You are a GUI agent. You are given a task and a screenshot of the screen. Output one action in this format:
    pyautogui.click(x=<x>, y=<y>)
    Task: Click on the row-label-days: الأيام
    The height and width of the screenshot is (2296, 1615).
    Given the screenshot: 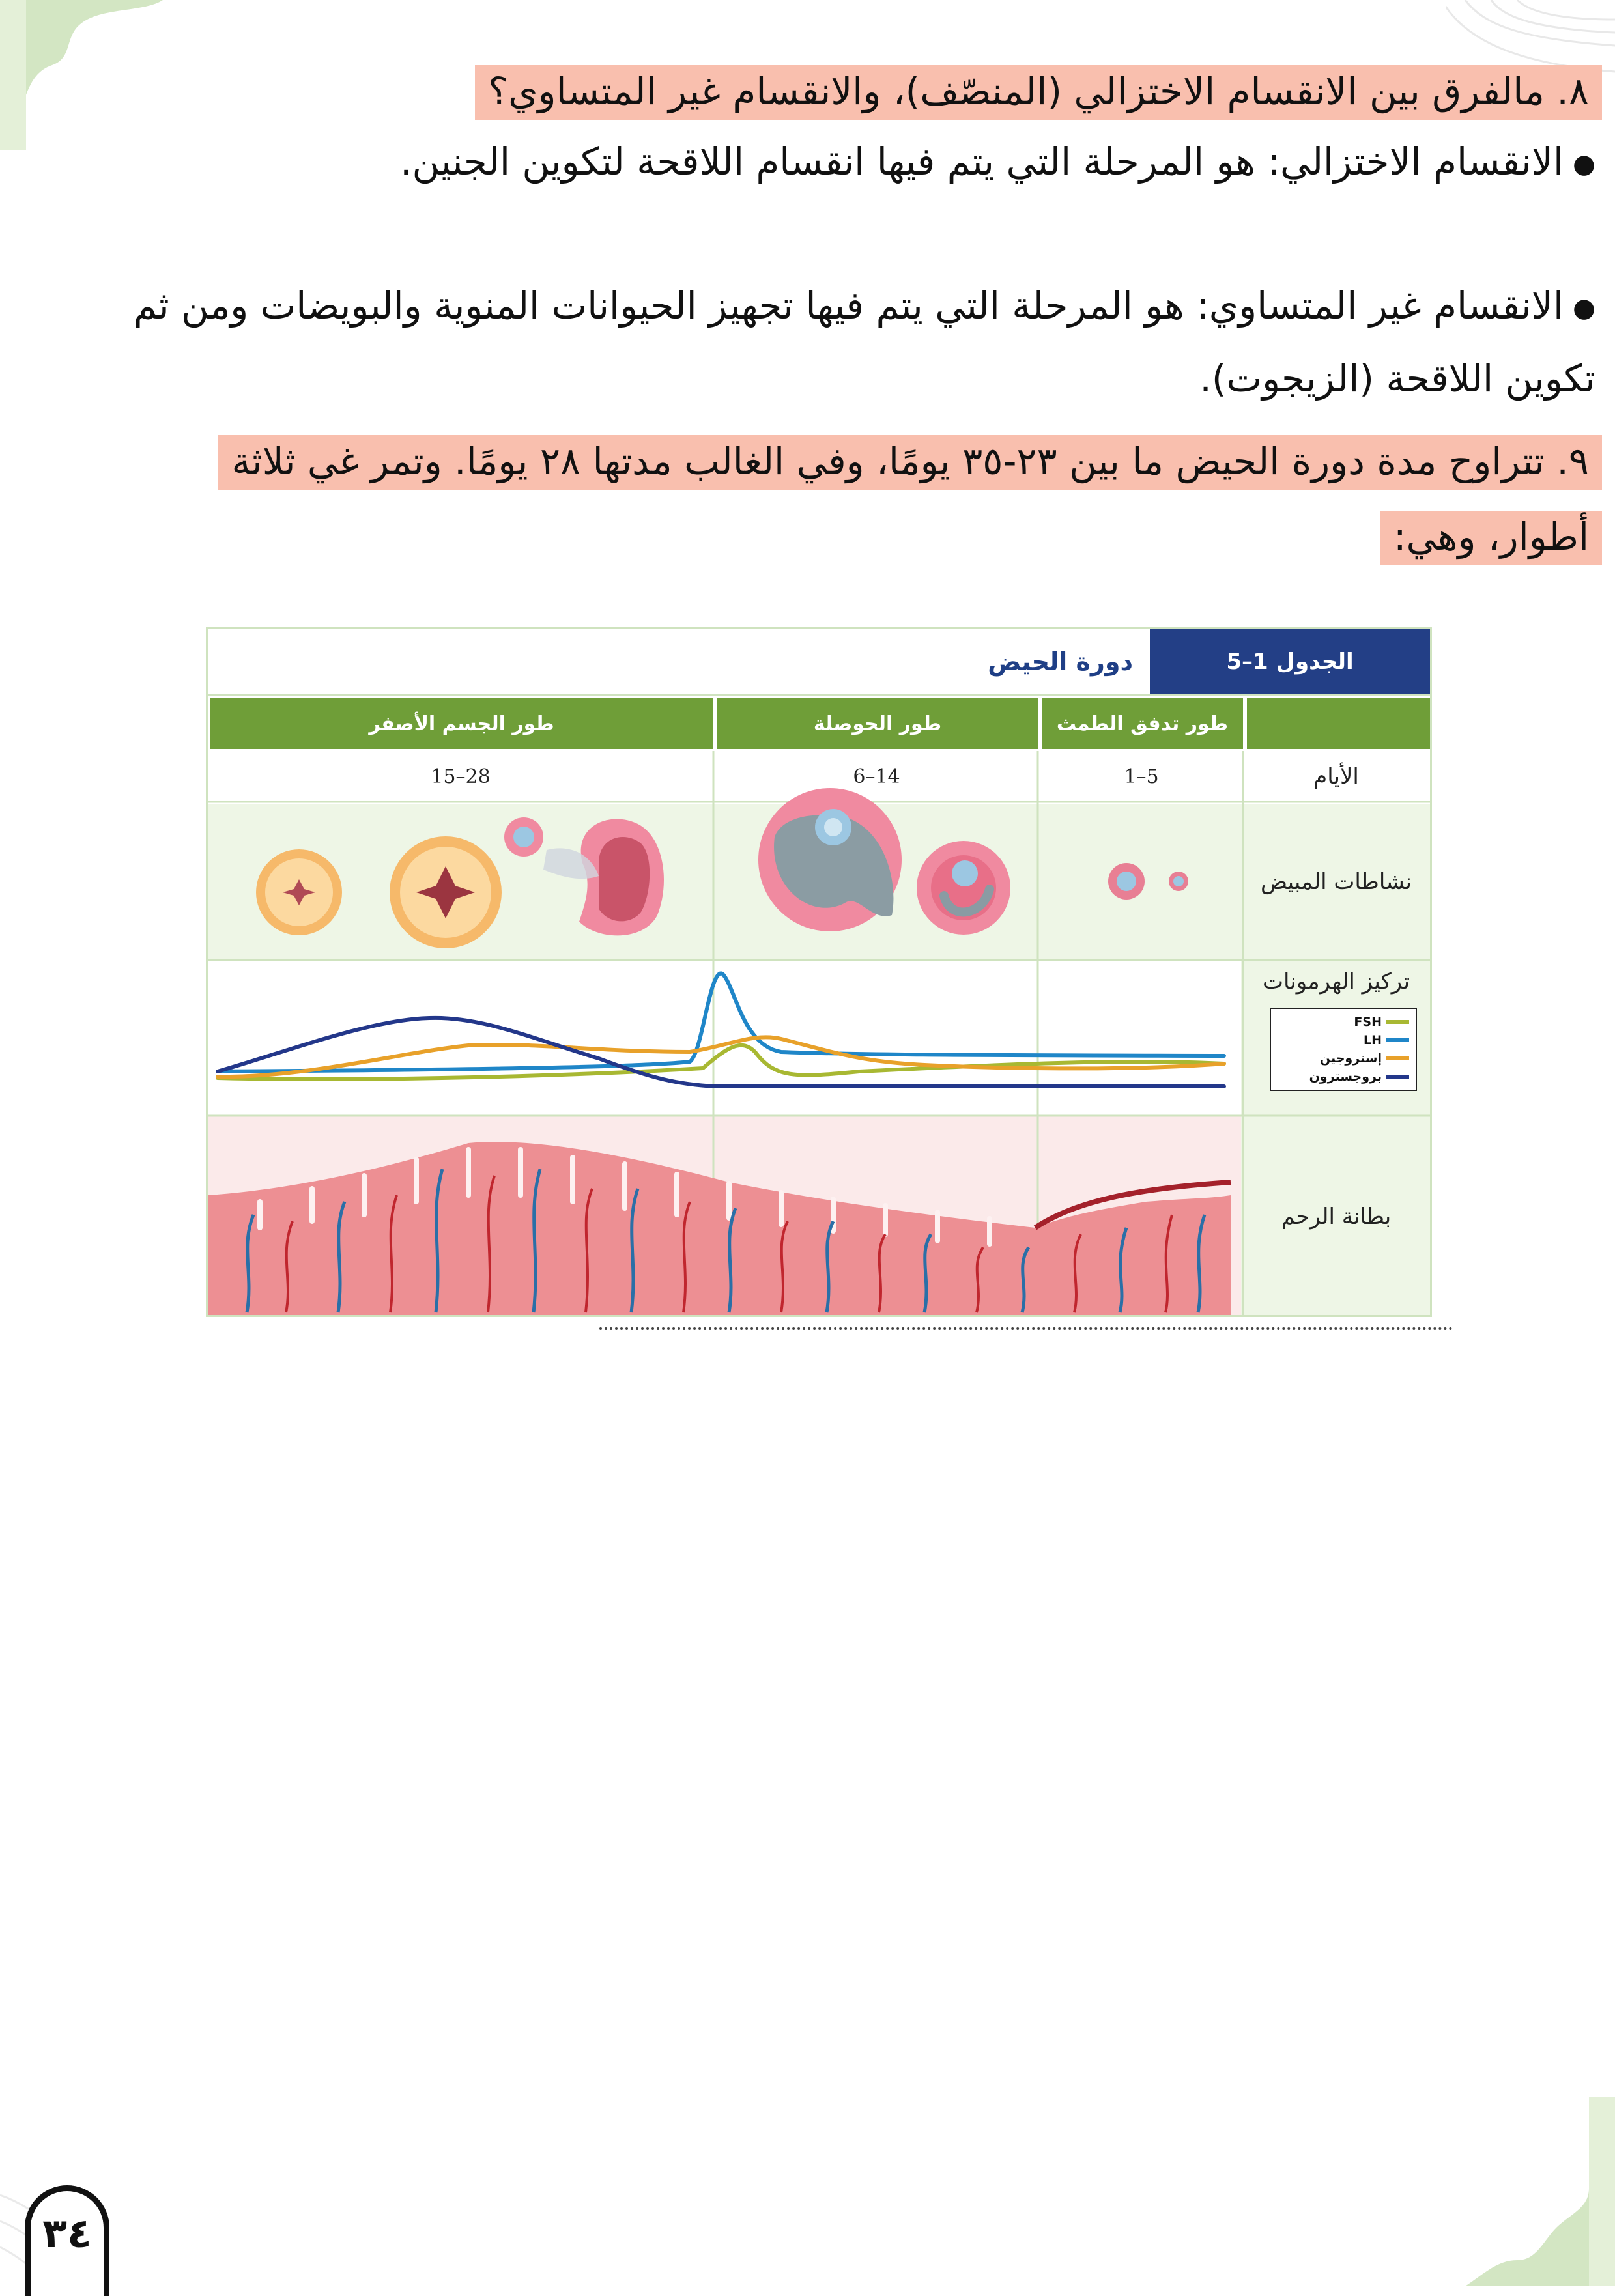 What is the action you would take?
    pyautogui.click(x=1336, y=776)
    